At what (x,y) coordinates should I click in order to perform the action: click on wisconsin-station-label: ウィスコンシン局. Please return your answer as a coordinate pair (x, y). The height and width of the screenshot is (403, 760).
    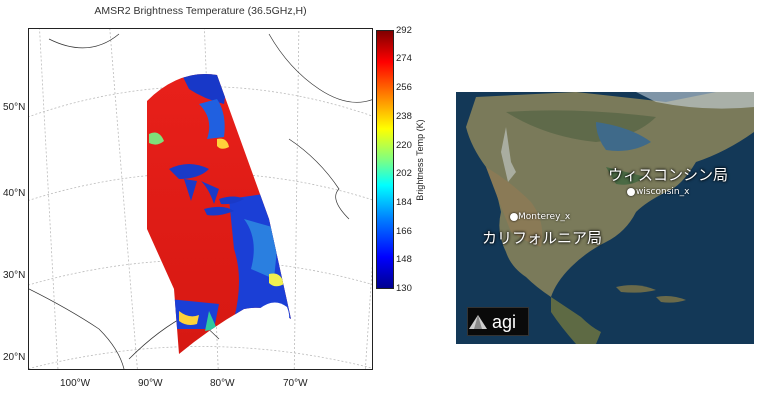
    Looking at the image, I should click on (668, 175).